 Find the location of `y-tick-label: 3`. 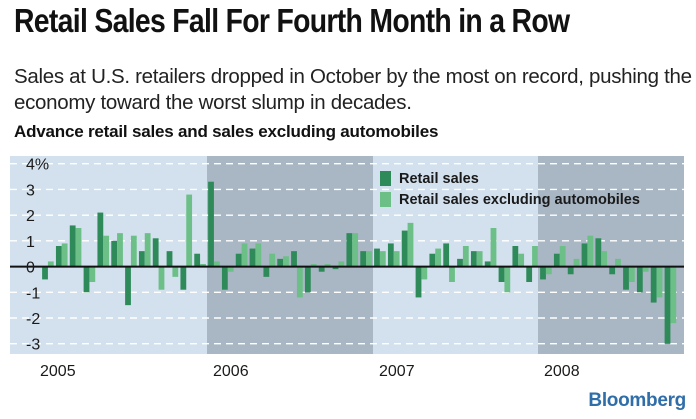

y-tick-label: 3 is located at coordinates (30, 190).